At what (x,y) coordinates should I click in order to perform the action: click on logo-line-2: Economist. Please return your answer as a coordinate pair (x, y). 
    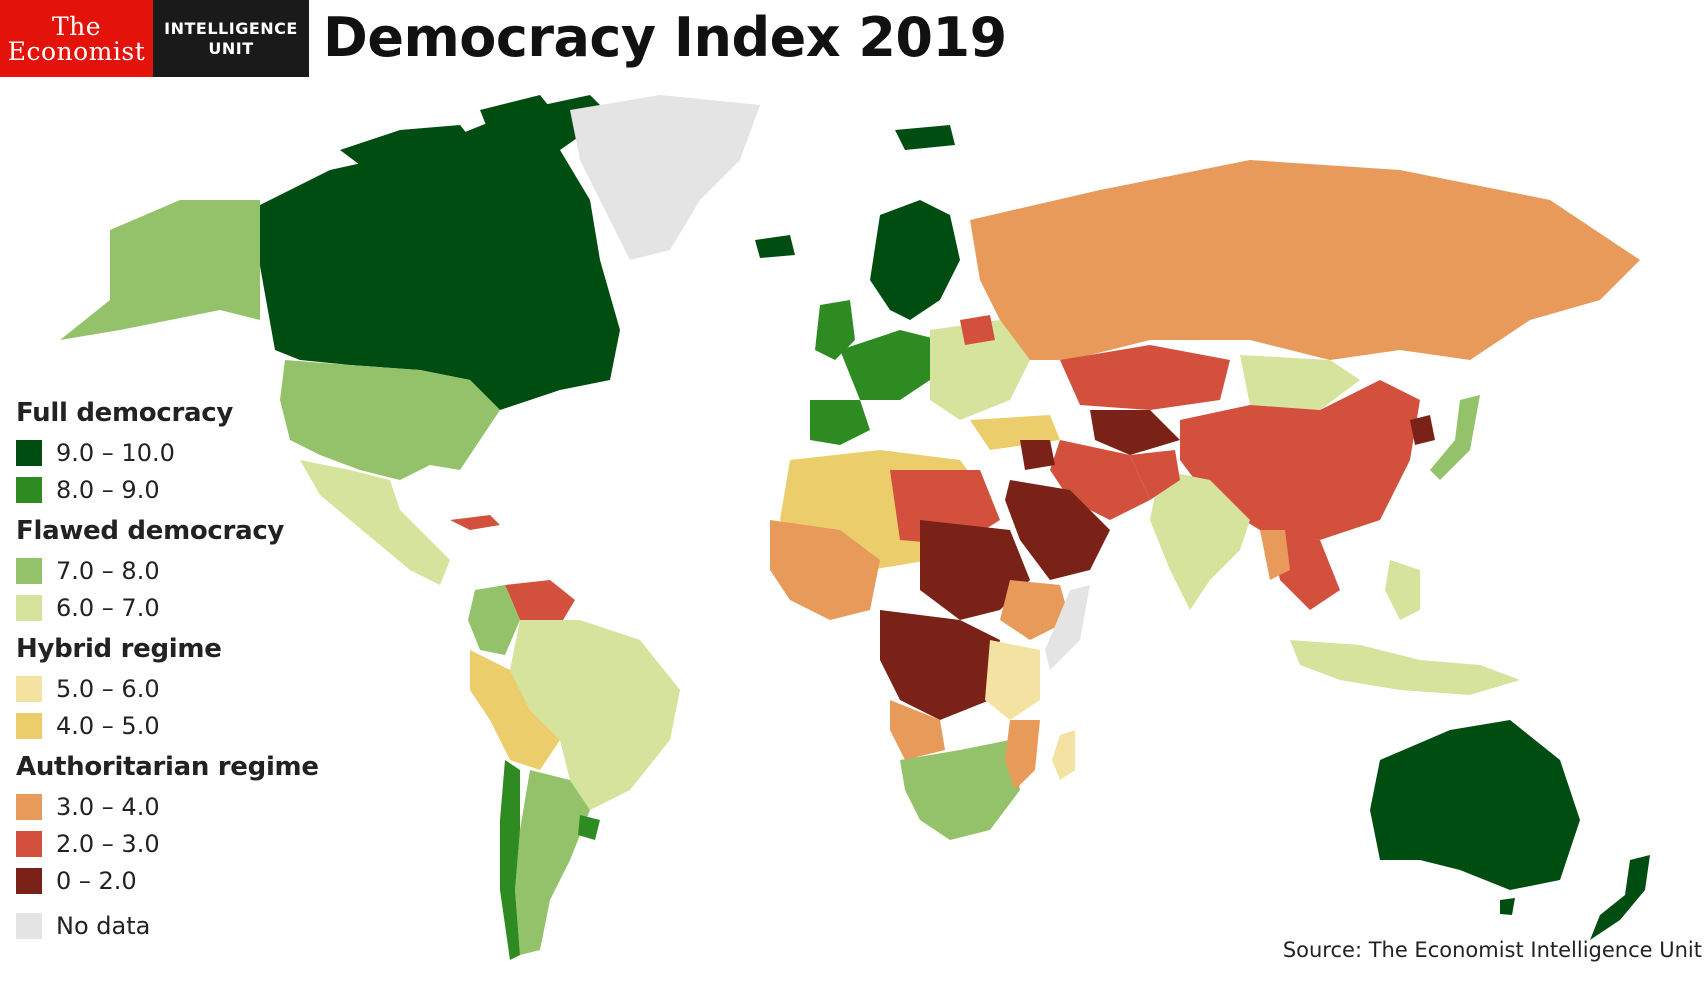
    Looking at the image, I should click on (76, 51).